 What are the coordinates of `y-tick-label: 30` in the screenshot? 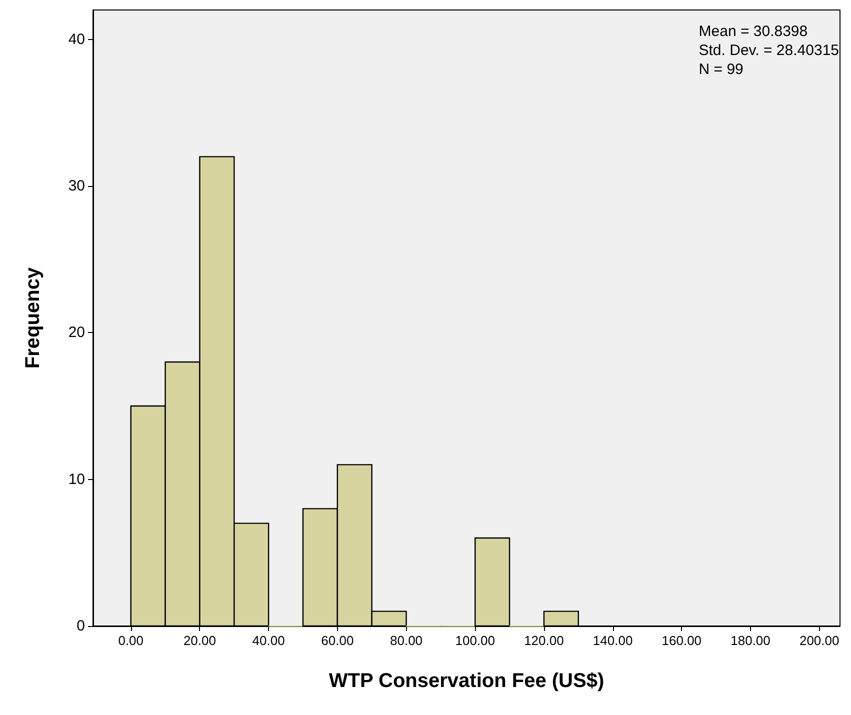 It's located at (76, 186).